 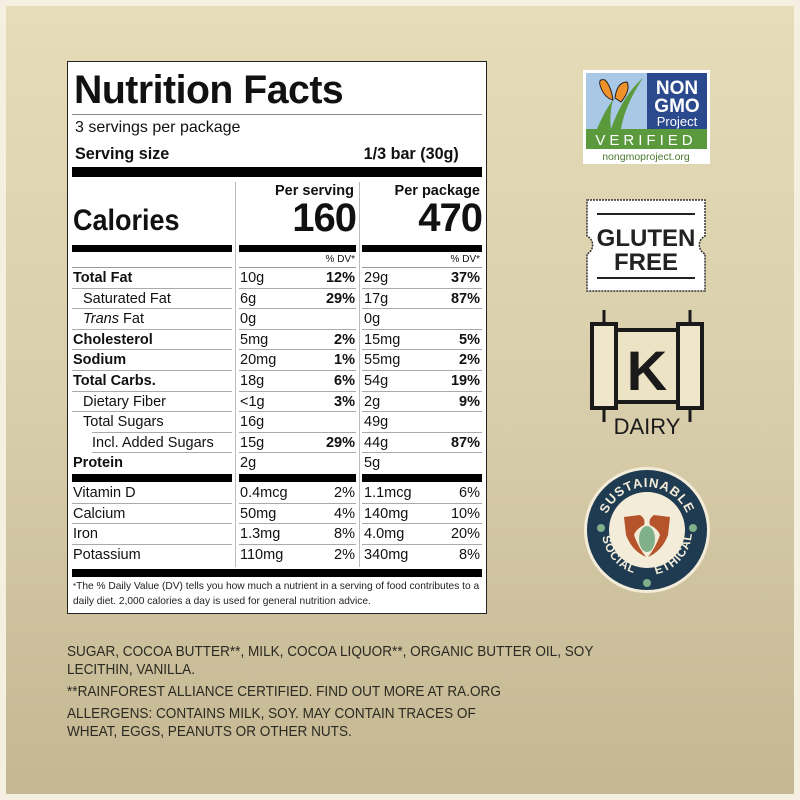 What do you see at coordinates (469, 493) in the screenshot?
I see `package-dv: 6%` at bounding box center [469, 493].